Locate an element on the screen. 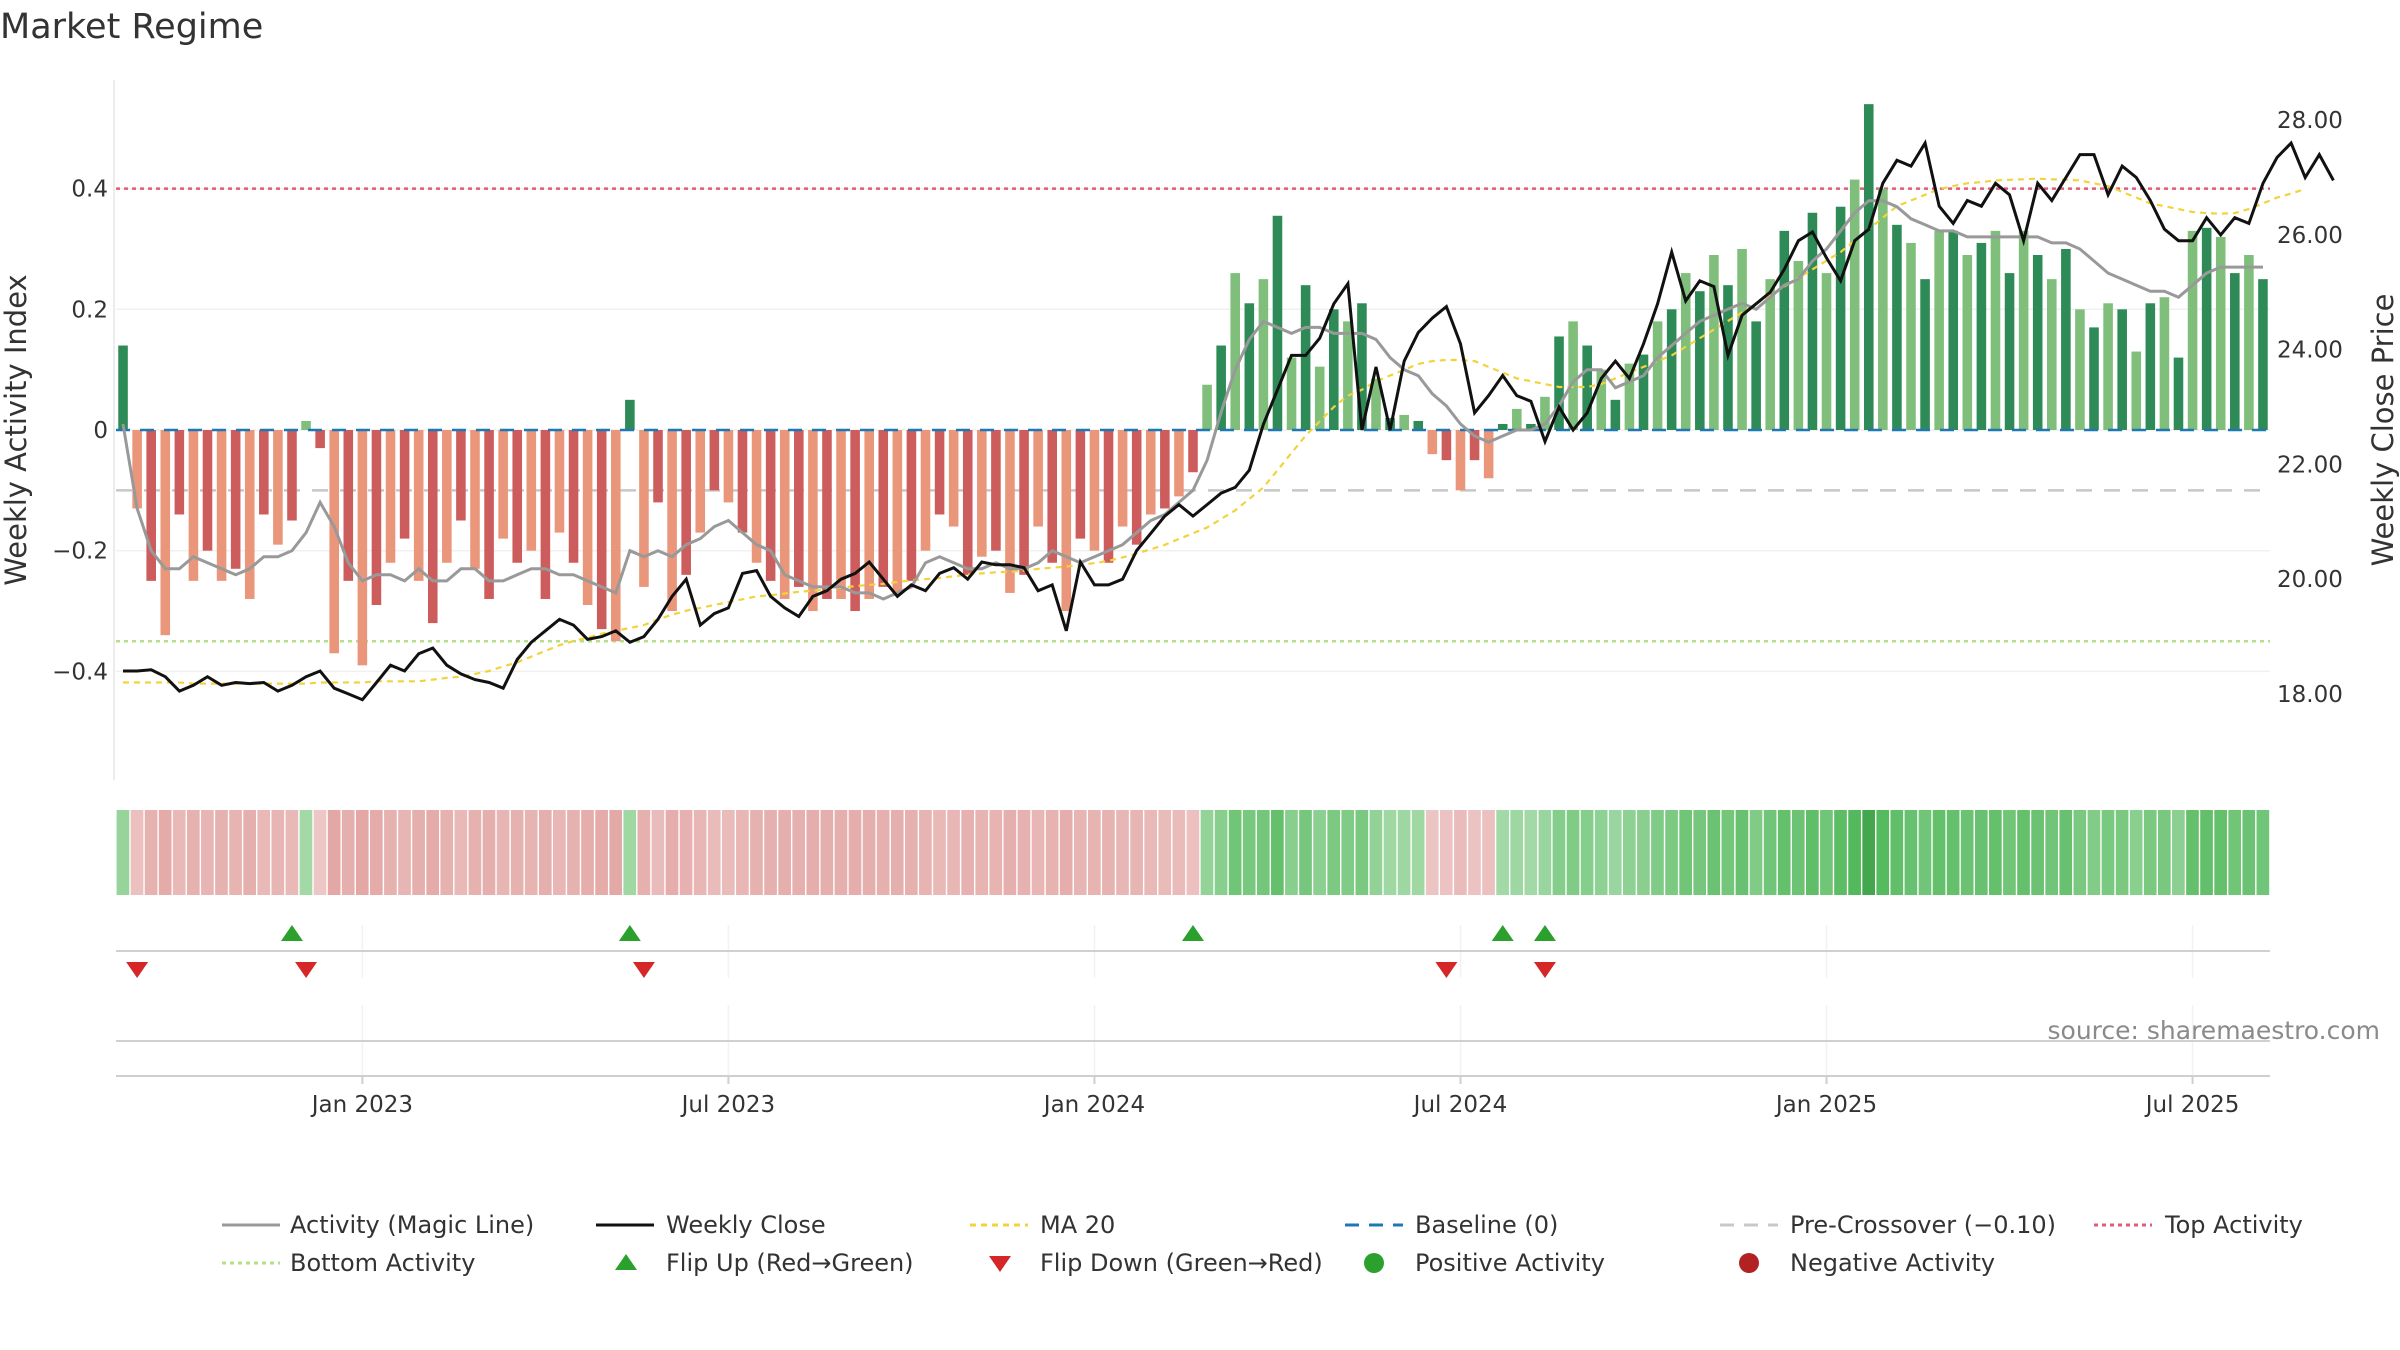 This screenshot has width=2400, height=1350. legend-item-magic: Activity (Magic Line) is located at coordinates (378, 1225).